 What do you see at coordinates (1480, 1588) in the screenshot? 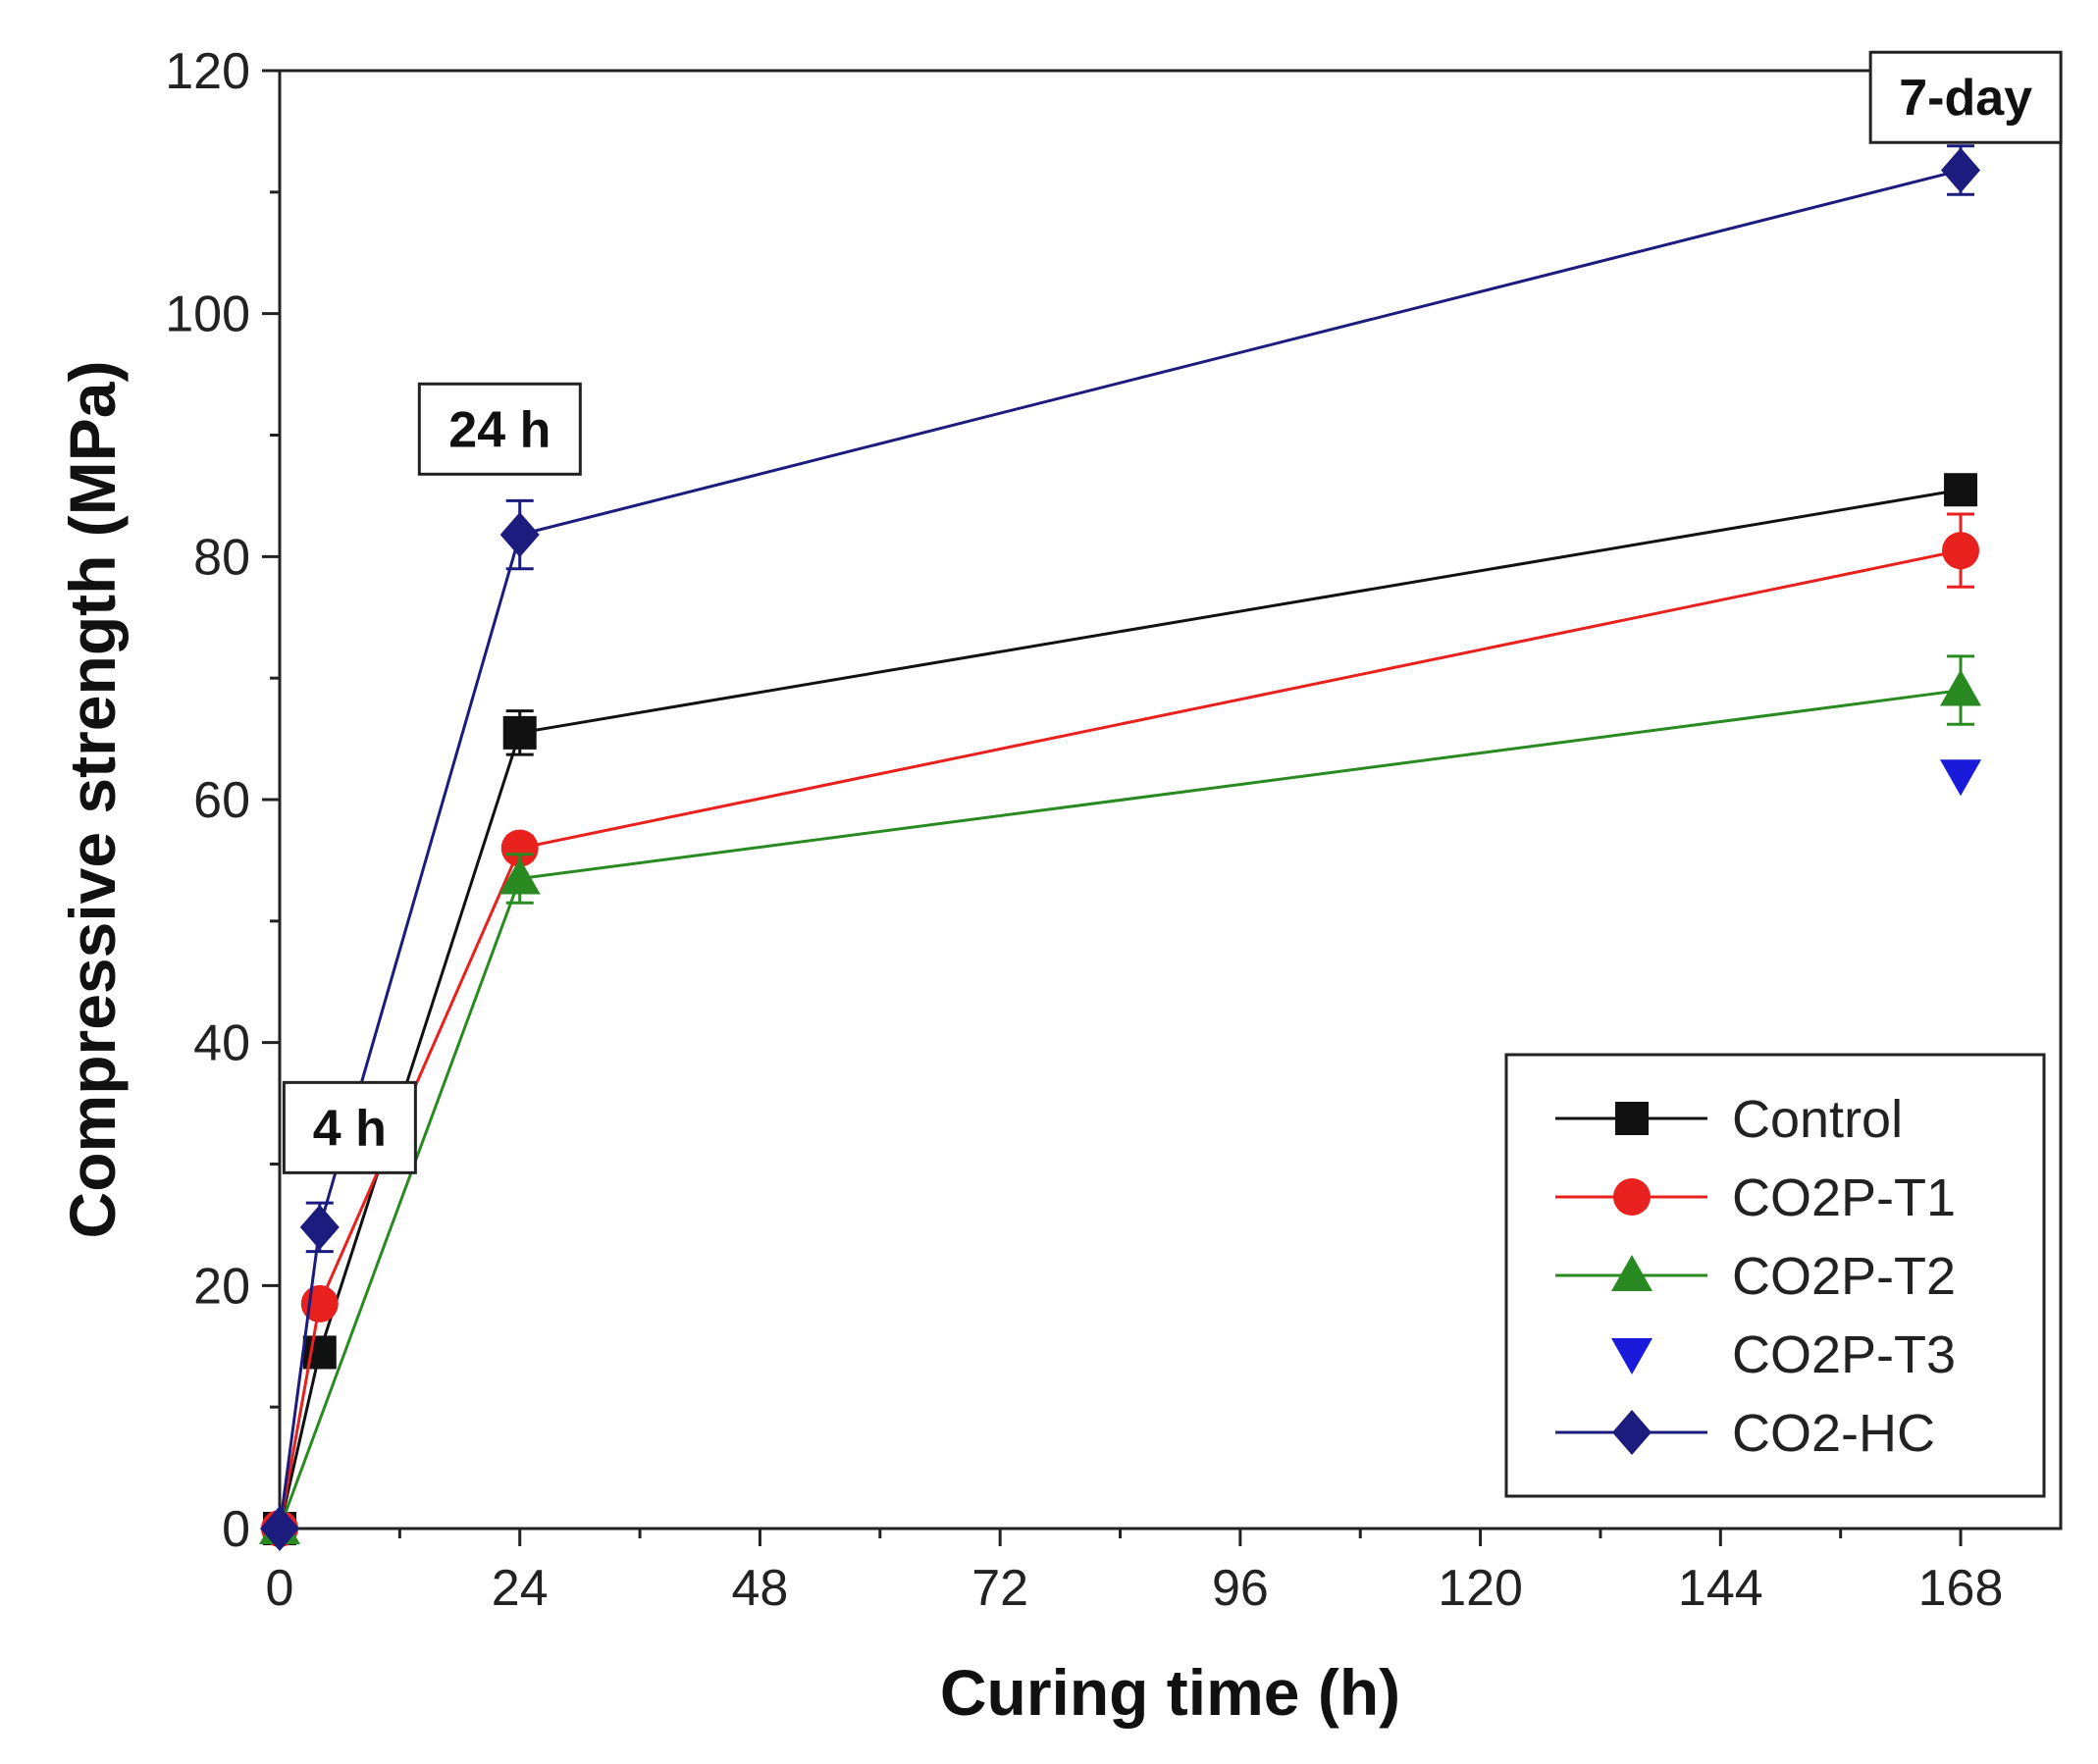
I see `x-tick-label: 120` at bounding box center [1480, 1588].